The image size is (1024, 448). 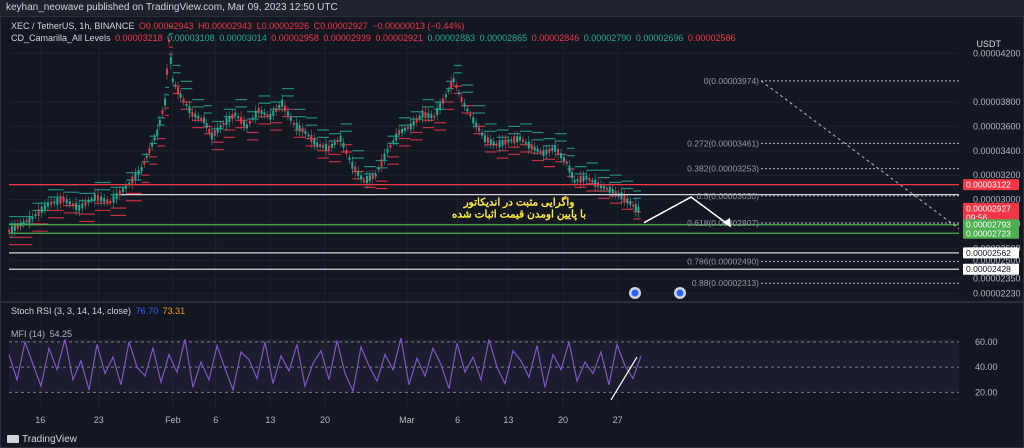 I want to click on indicator-name: CD_Camarilla_All Levels, so click(x=61, y=38).